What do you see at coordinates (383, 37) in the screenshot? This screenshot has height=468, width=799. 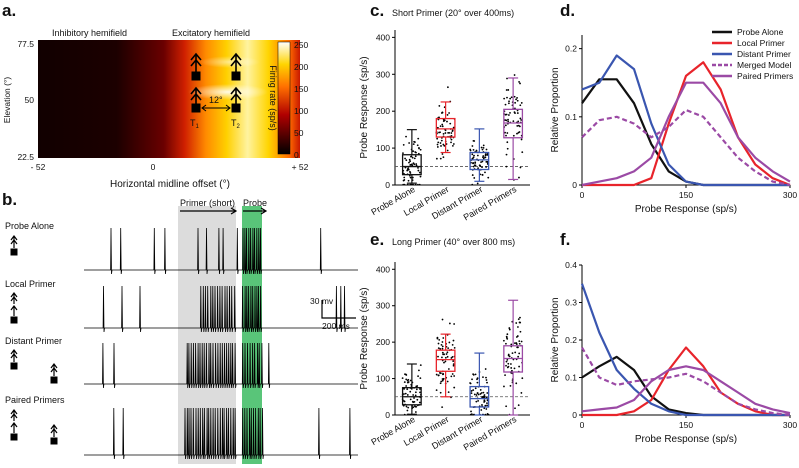 I see `ytick-label: 400` at bounding box center [383, 37].